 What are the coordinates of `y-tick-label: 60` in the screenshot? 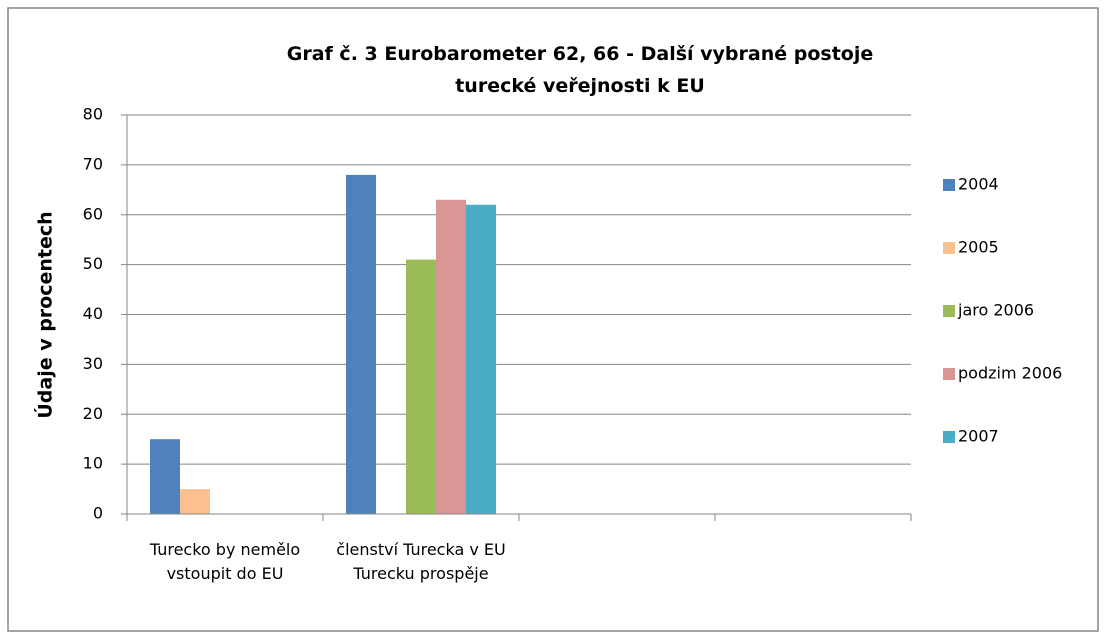 It's located at (93, 213).